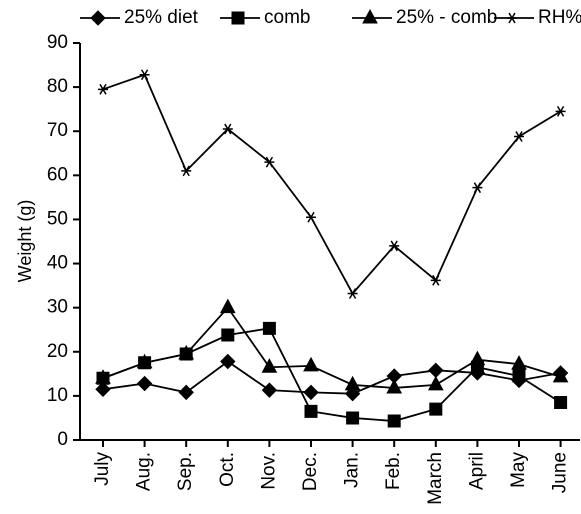  I want to click on x-tick-label: May, so click(518, 470).